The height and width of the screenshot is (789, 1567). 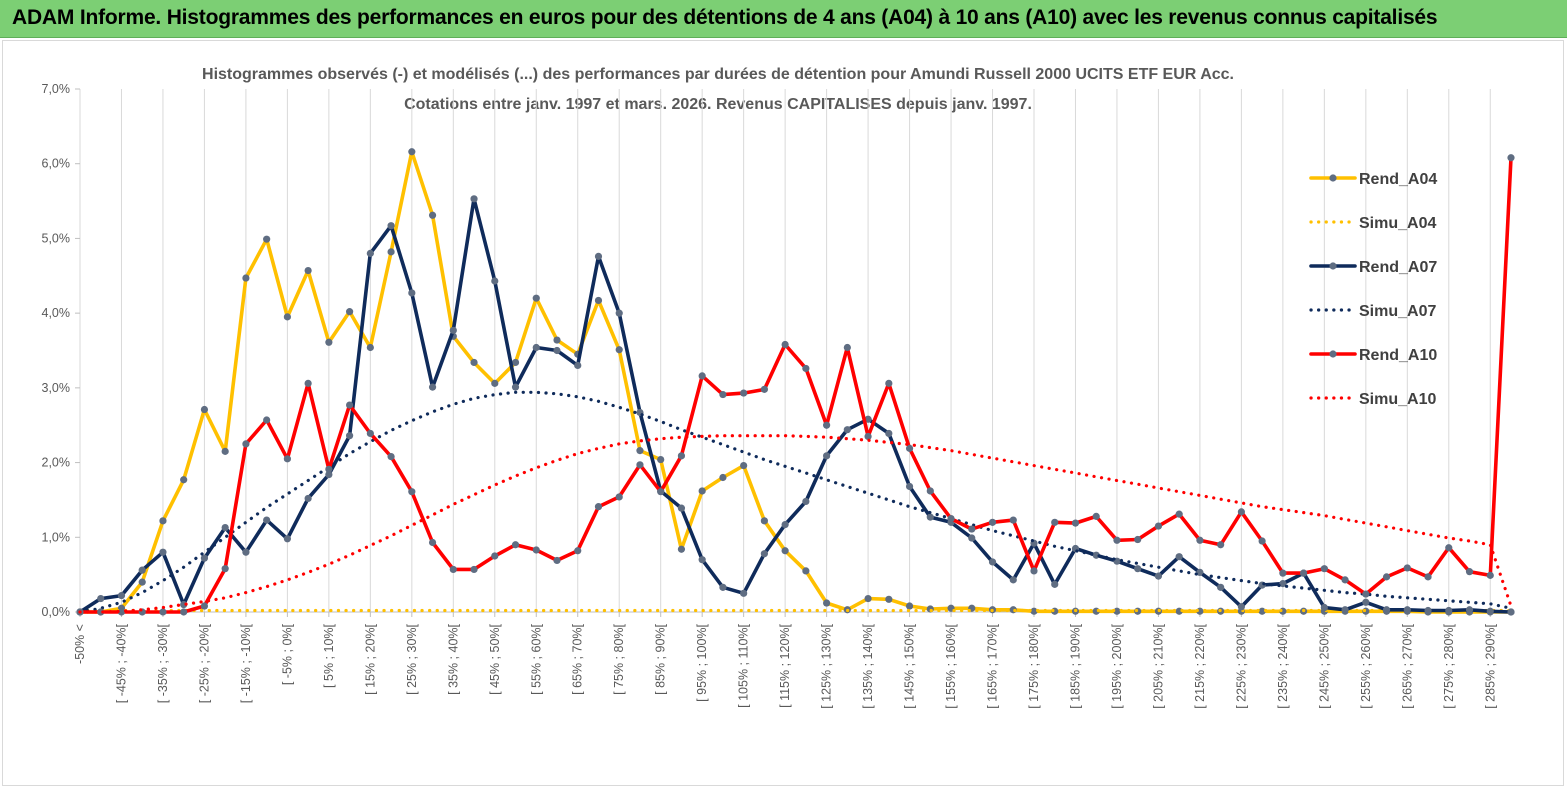 What do you see at coordinates (246, 663) in the screenshot?
I see `x-tick-label: [ -15% ; -10%[` at bounding box center [246, 663].